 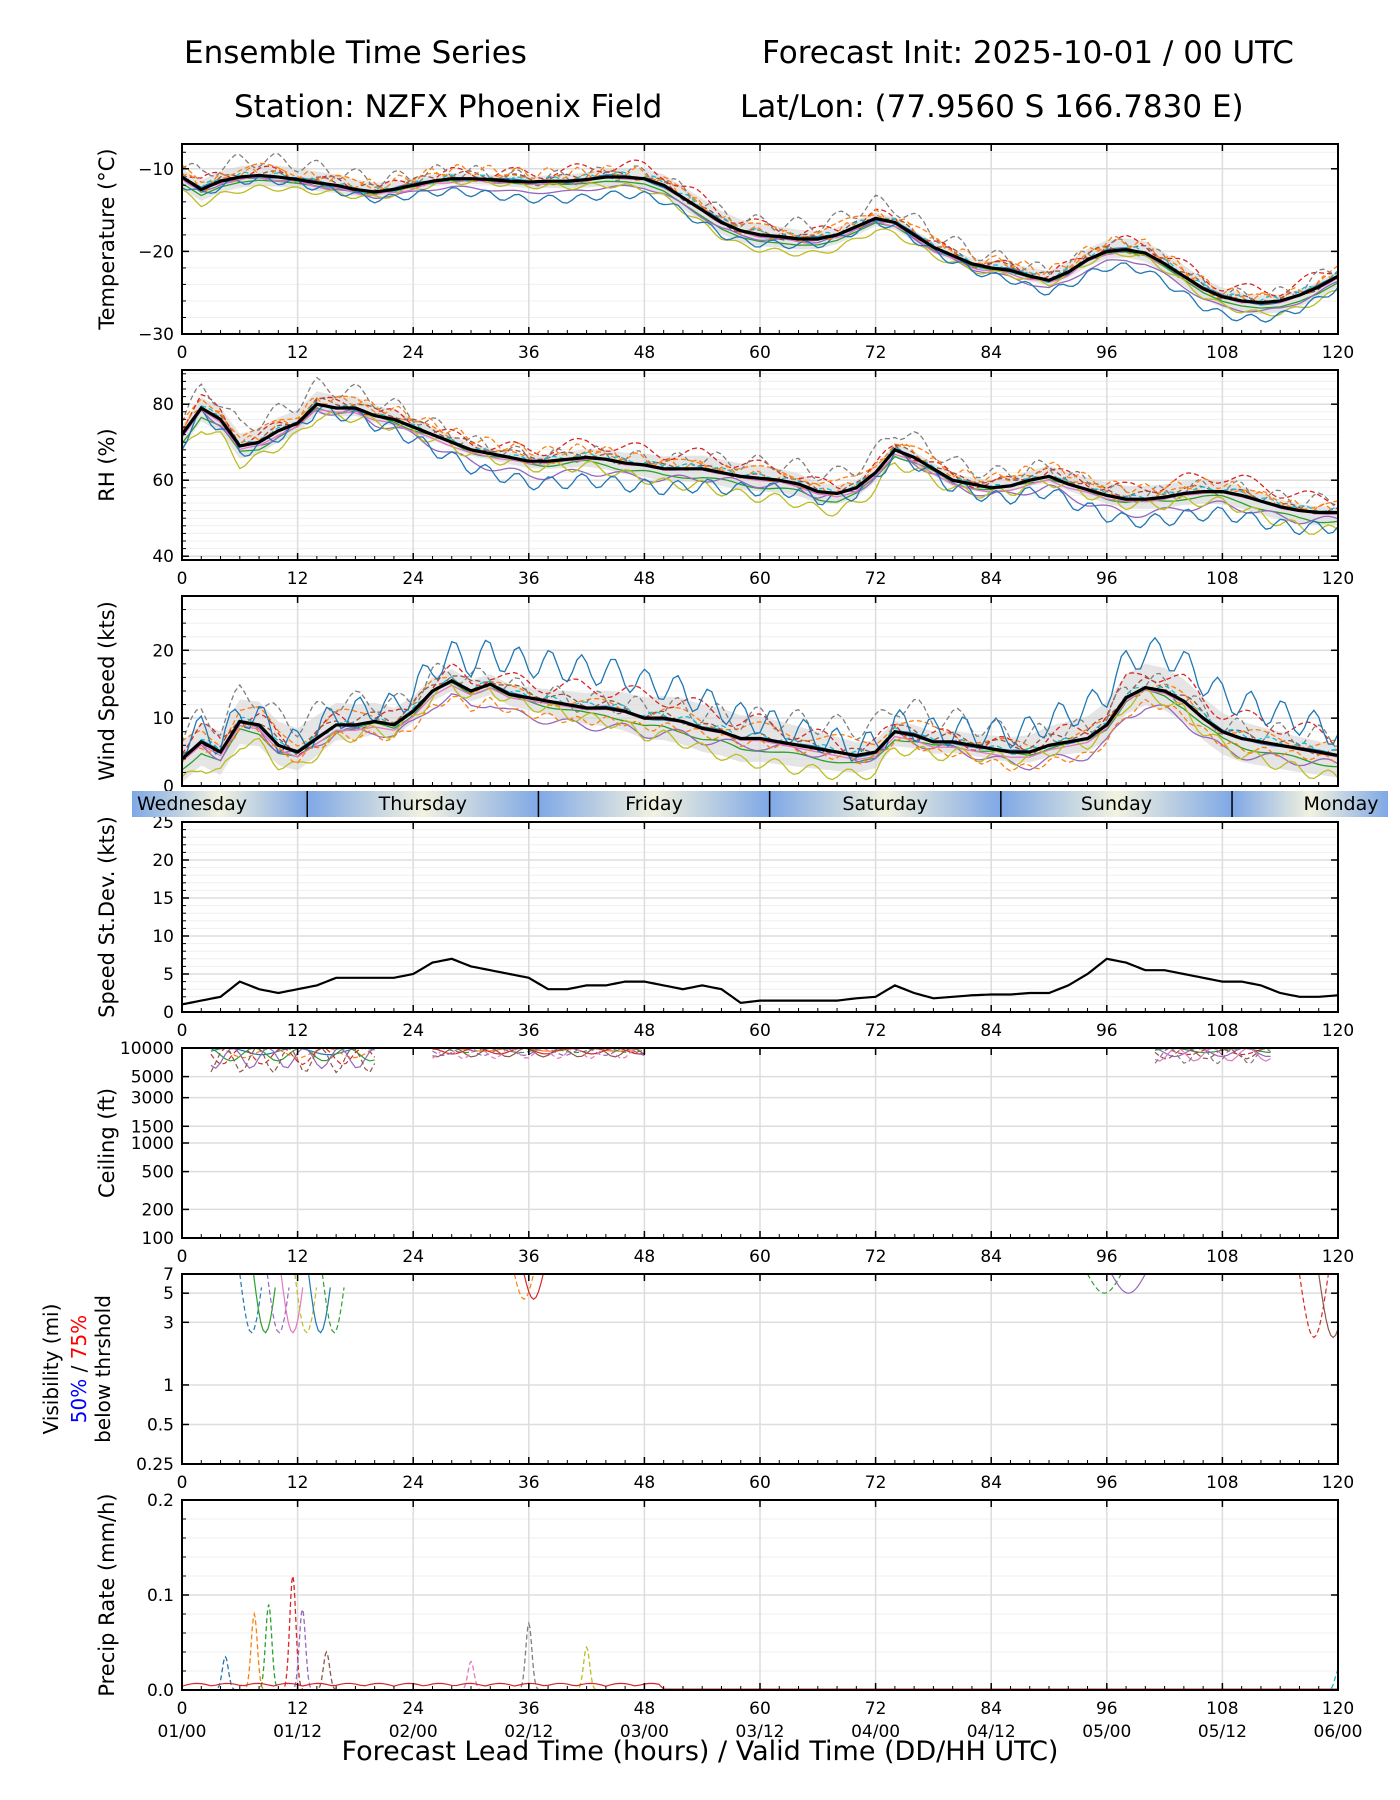 I want to click on plot-area-temp, so click(x=760, y=238).